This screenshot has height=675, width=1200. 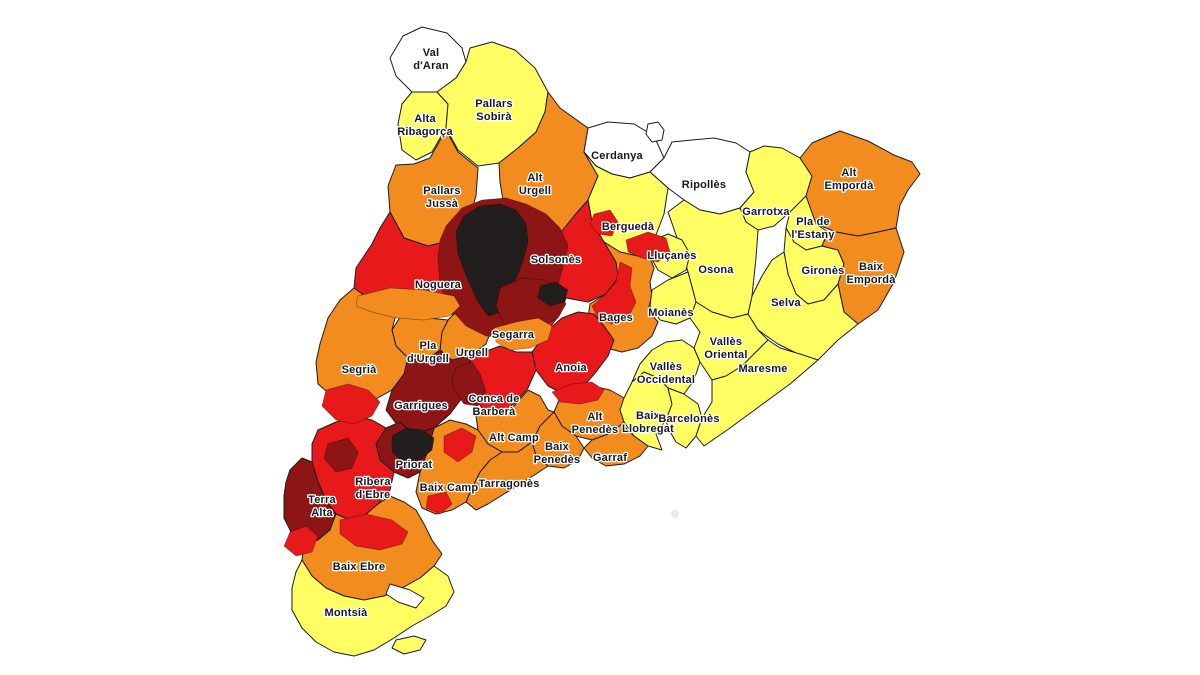 What do you see at coordinates (671, 256) in the screenshot?
I see `label-llucanes: Lluçanès` at bounding box center [671, 256].